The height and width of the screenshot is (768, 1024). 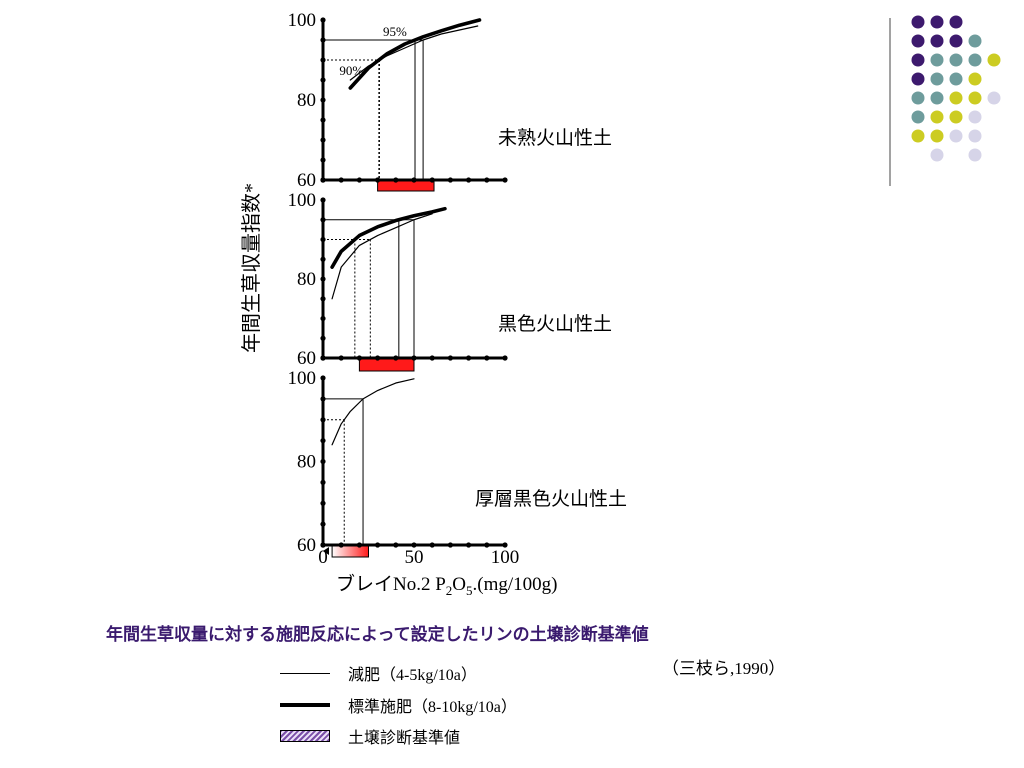 I want to click on x-axis-label-part: 2, so click(x=449, y=590).